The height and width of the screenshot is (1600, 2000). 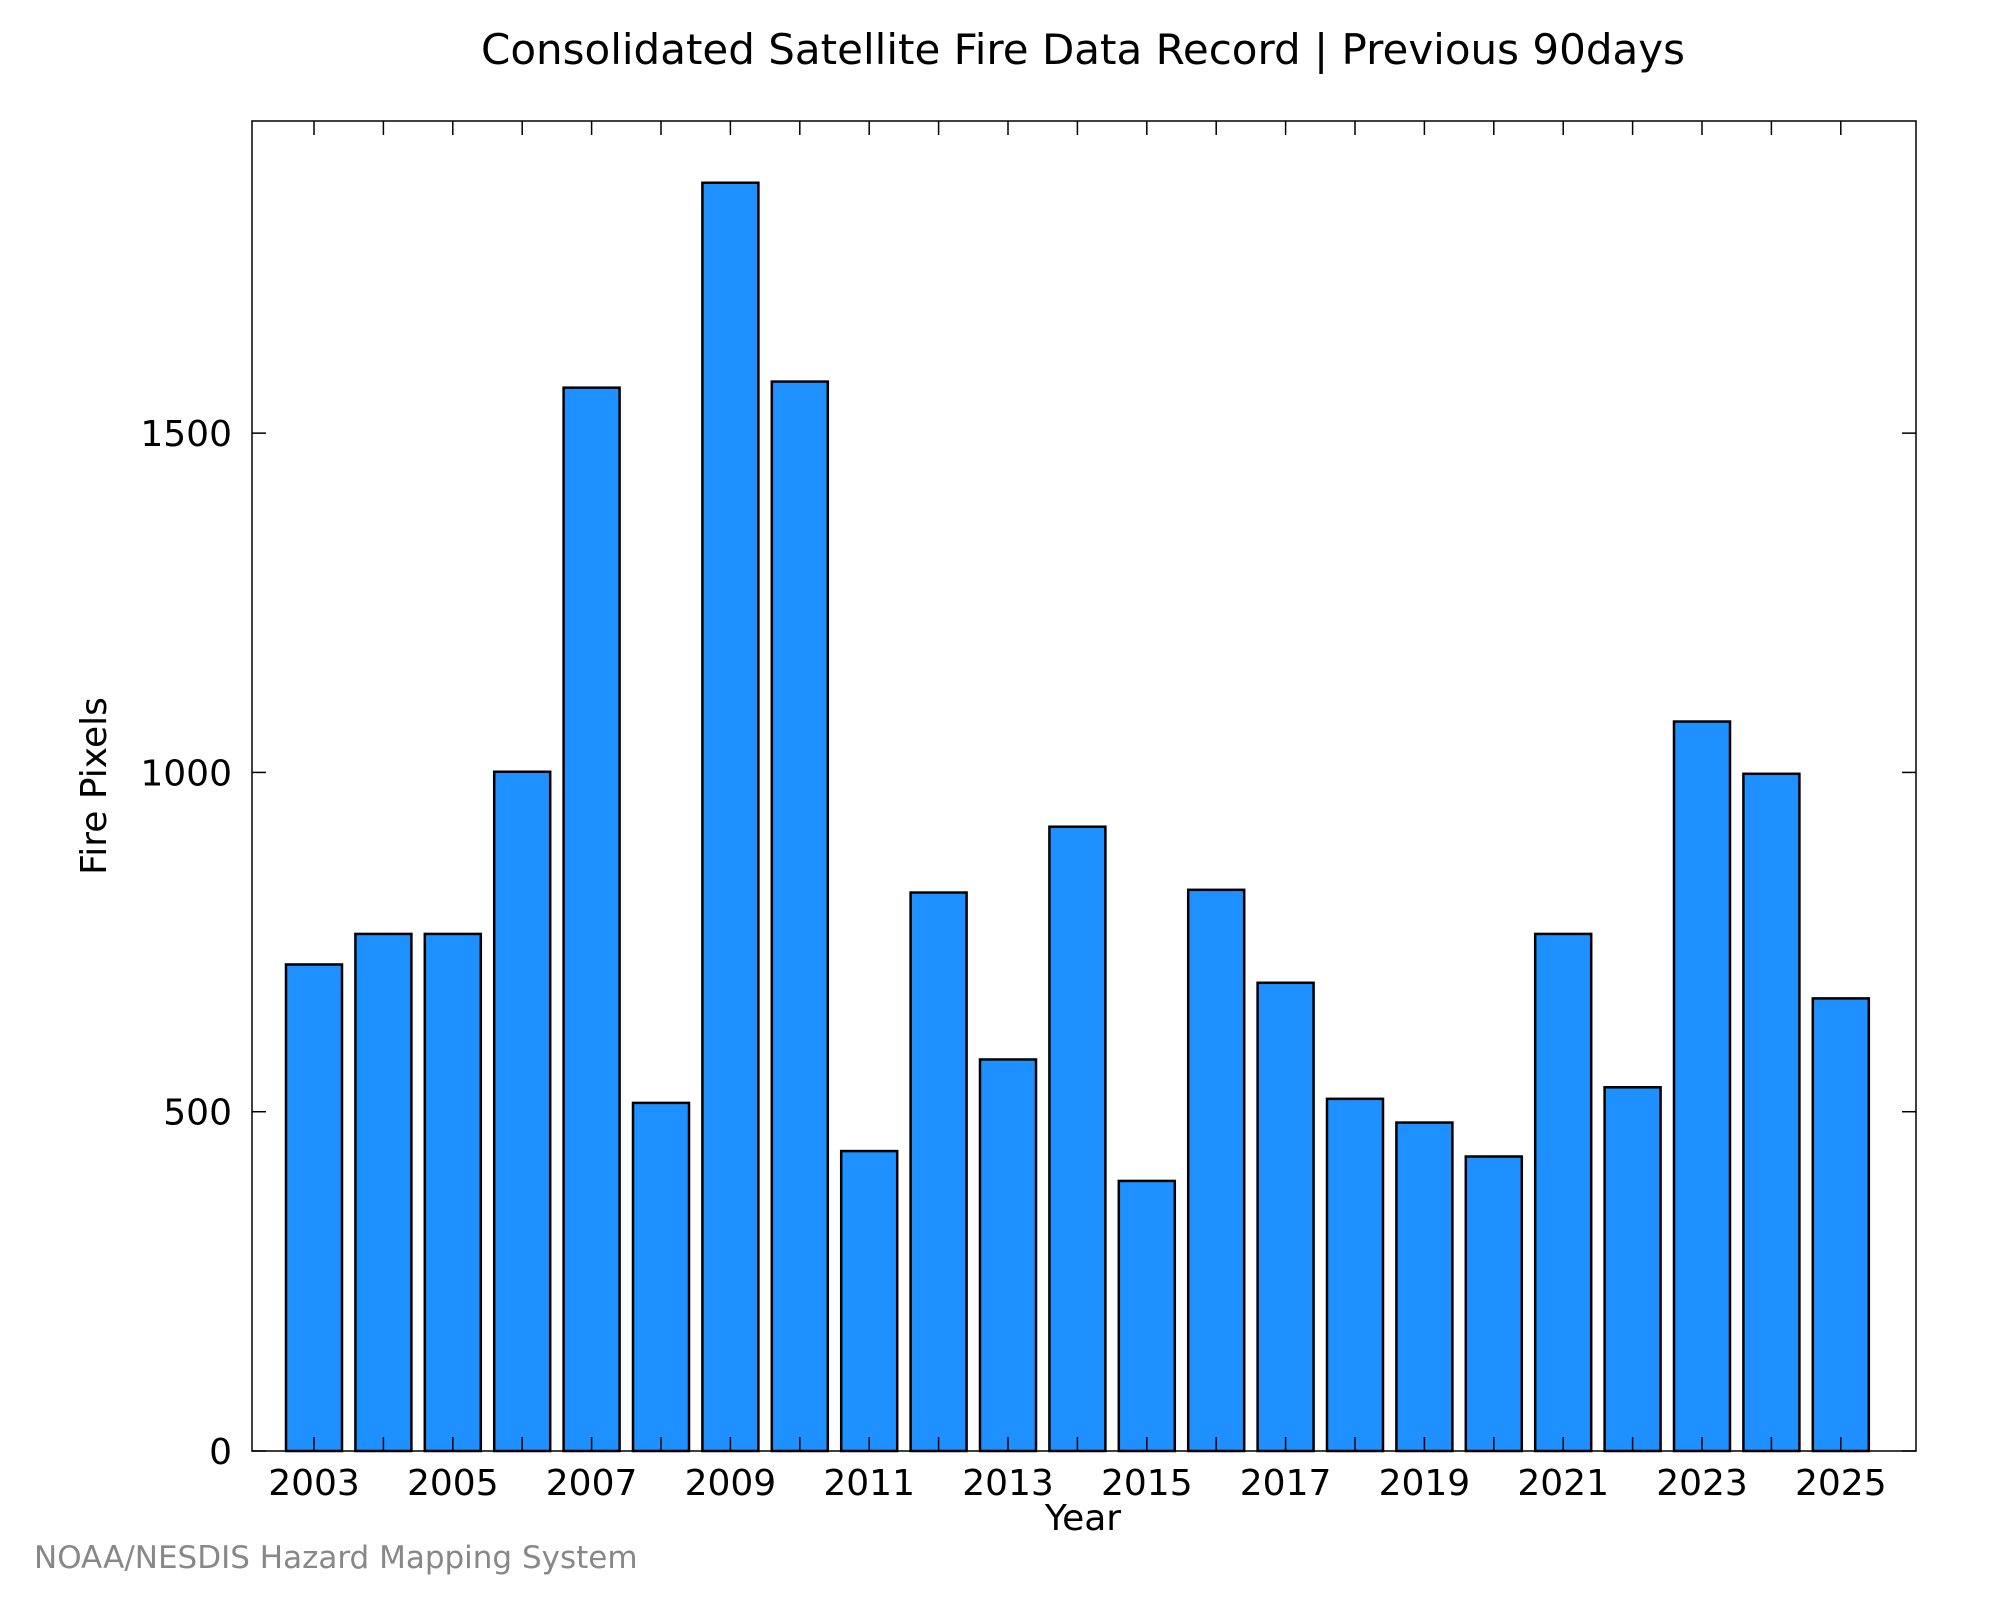 I want to click on bar-2019, so click(x=1424, y=1287).